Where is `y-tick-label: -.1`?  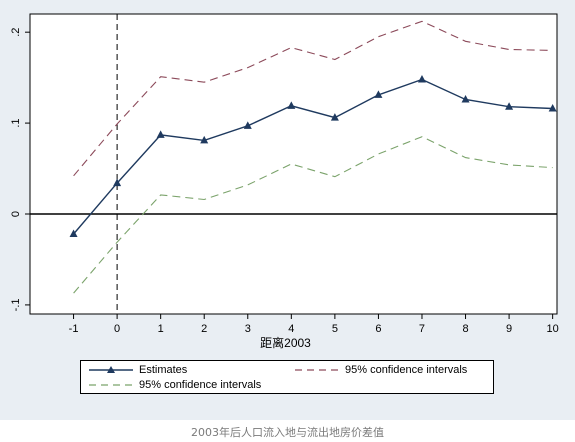 y-tick-label: -.1 is located at coordinates (16, 304).